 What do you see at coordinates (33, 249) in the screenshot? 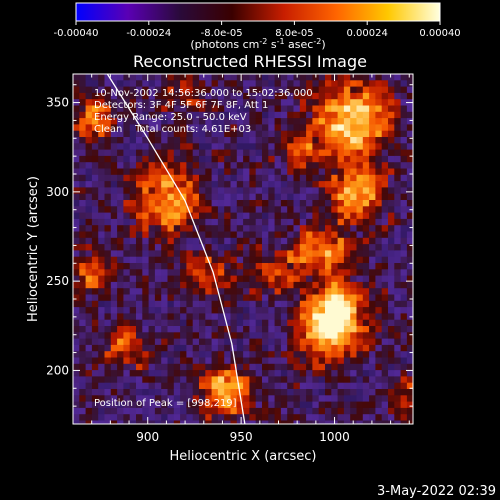
I see `y-axis-label: Heliocentric Y (arcsec)` at bounding box center [33, 249].